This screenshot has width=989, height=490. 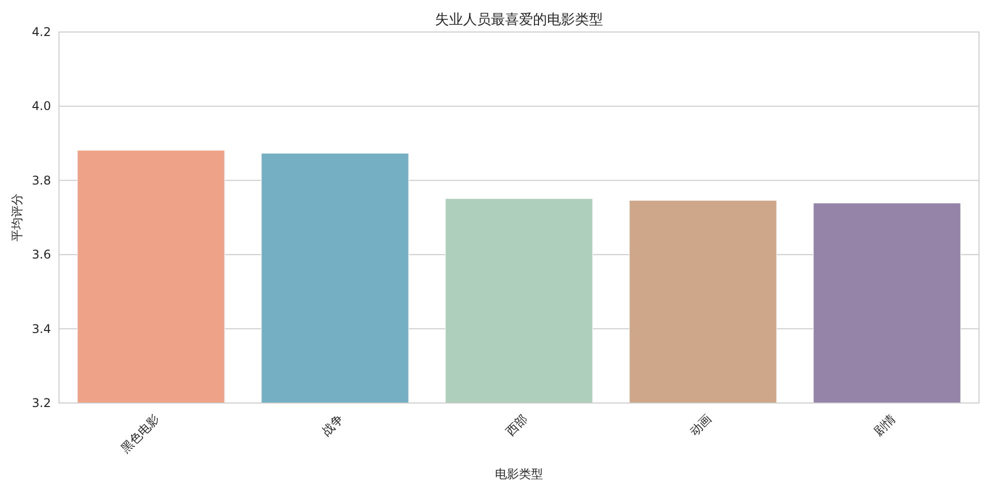 What do you see at coordinates (41, 403) in the screenshot?
I see `y-tick-label: 3.2` at bounding box center [41, 403].